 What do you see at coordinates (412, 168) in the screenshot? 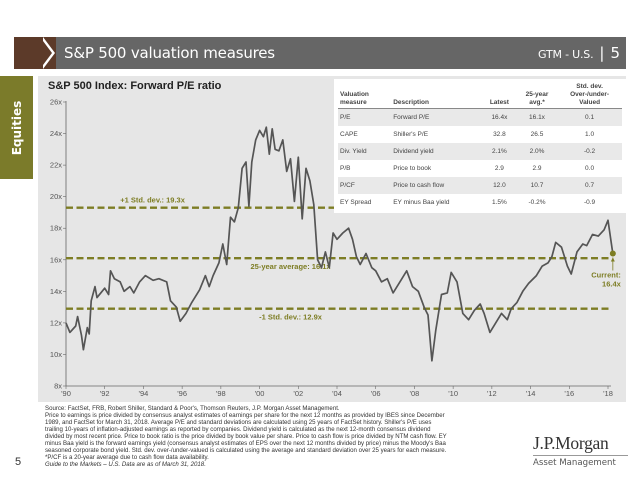
I see `cell-description: Price to book` at bounding box center [412, 168].